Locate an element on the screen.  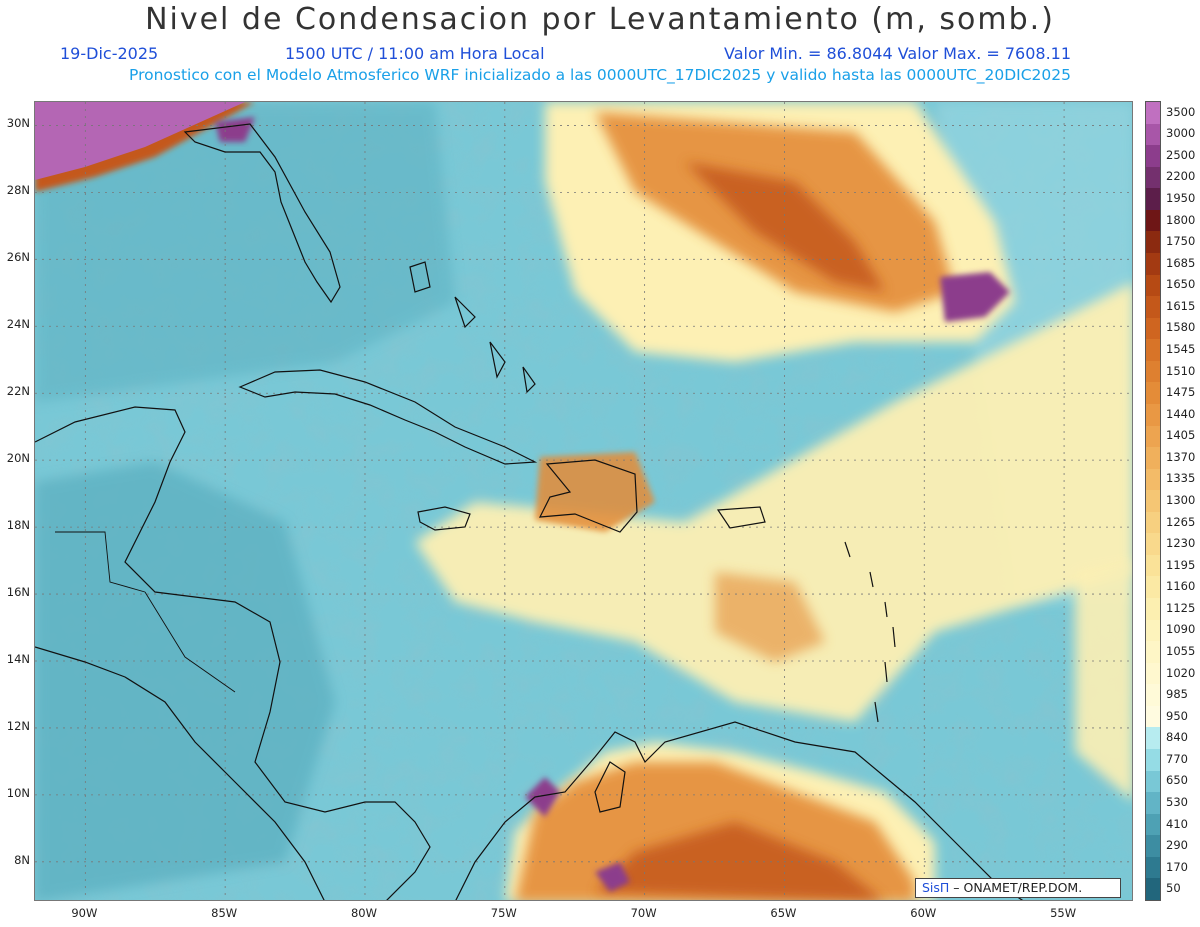
lat-tick-label: 10N is located at coordinates (18, 792).